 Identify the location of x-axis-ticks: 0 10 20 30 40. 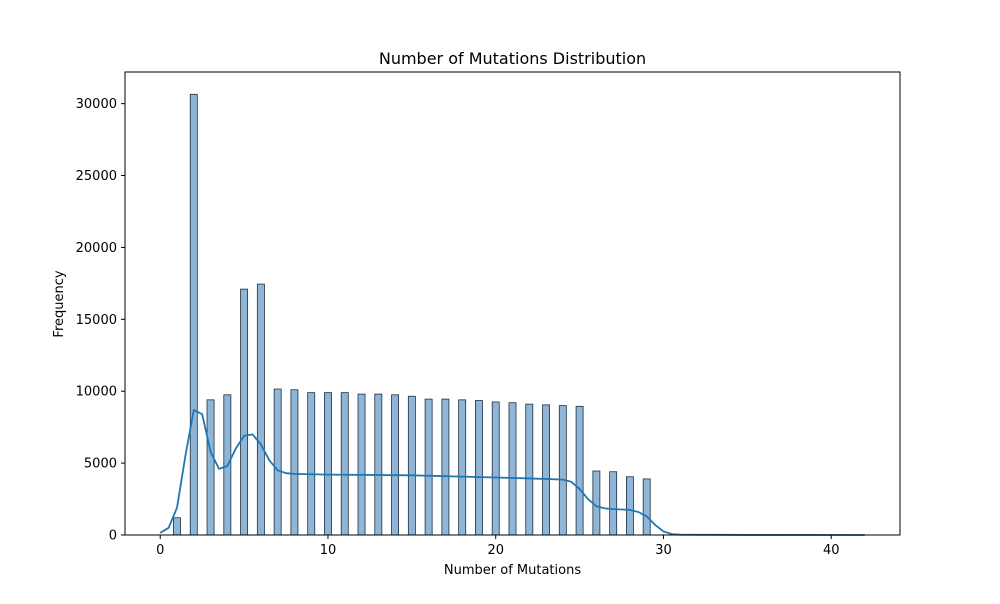
(497, 546).